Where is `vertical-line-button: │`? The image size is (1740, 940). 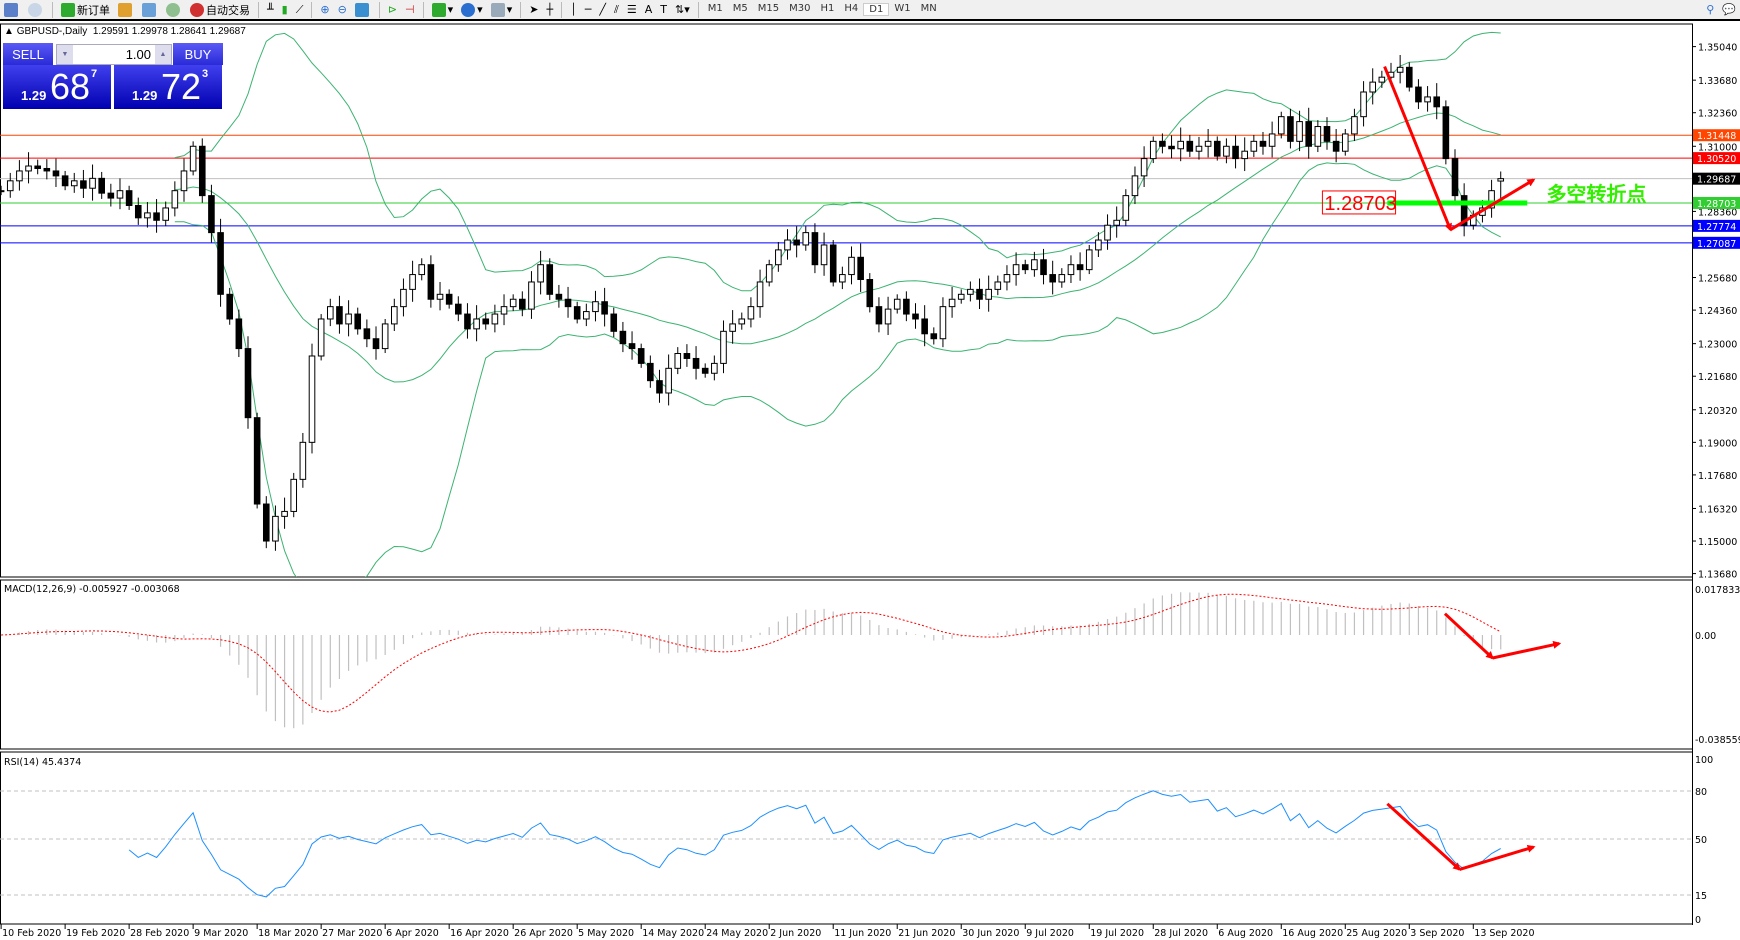 vertical-line-button: │ is located at coordinates (573, 10).